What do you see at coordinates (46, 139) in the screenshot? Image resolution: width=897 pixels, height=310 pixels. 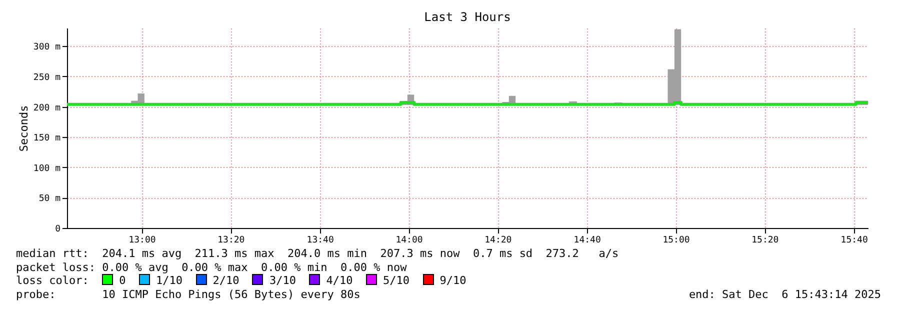 I see `y-tick-label: 150 m` at bounding box center [46, 139].